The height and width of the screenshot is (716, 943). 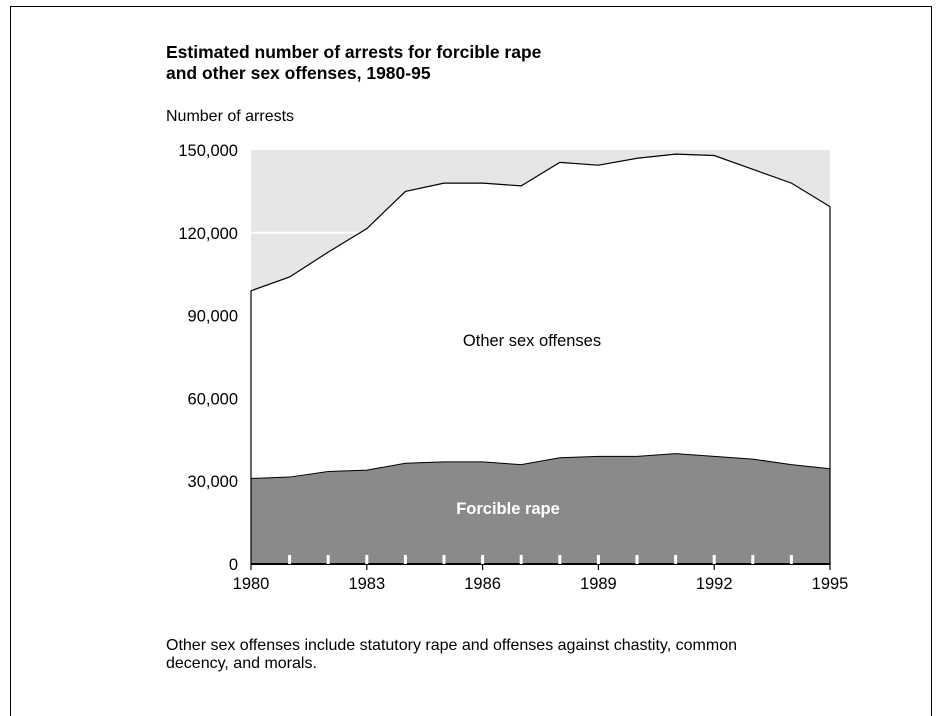 I want to click on label-other-sex-offenses: Other sex offenses, so click(x=532, y=341).